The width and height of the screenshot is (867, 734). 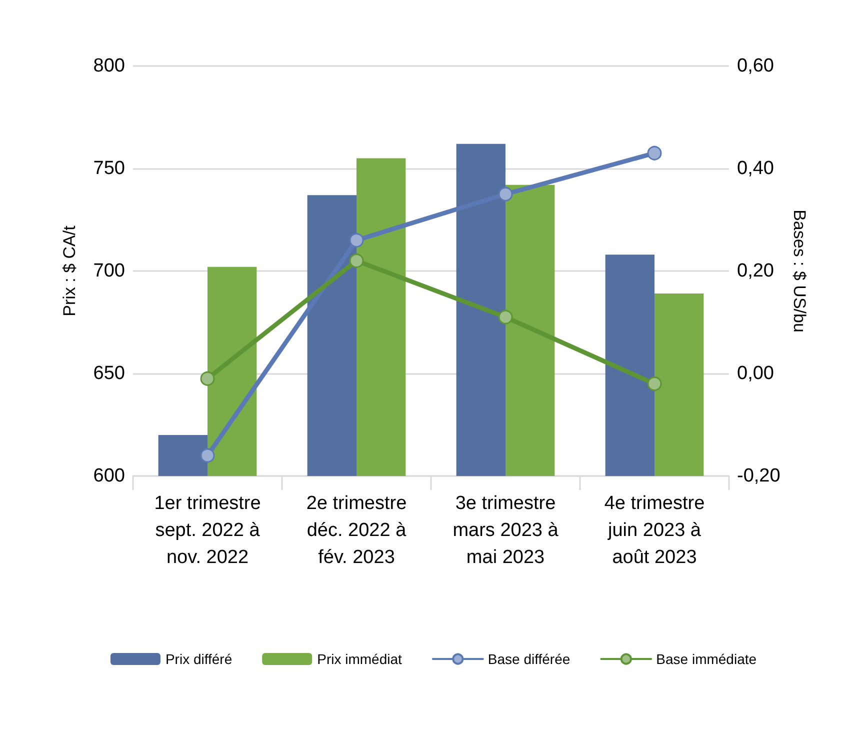 What do you see at coordinates (755, 168) in the screenshot?
I see `y2-tick-label: 0,40` at bounding box center [755, 168].